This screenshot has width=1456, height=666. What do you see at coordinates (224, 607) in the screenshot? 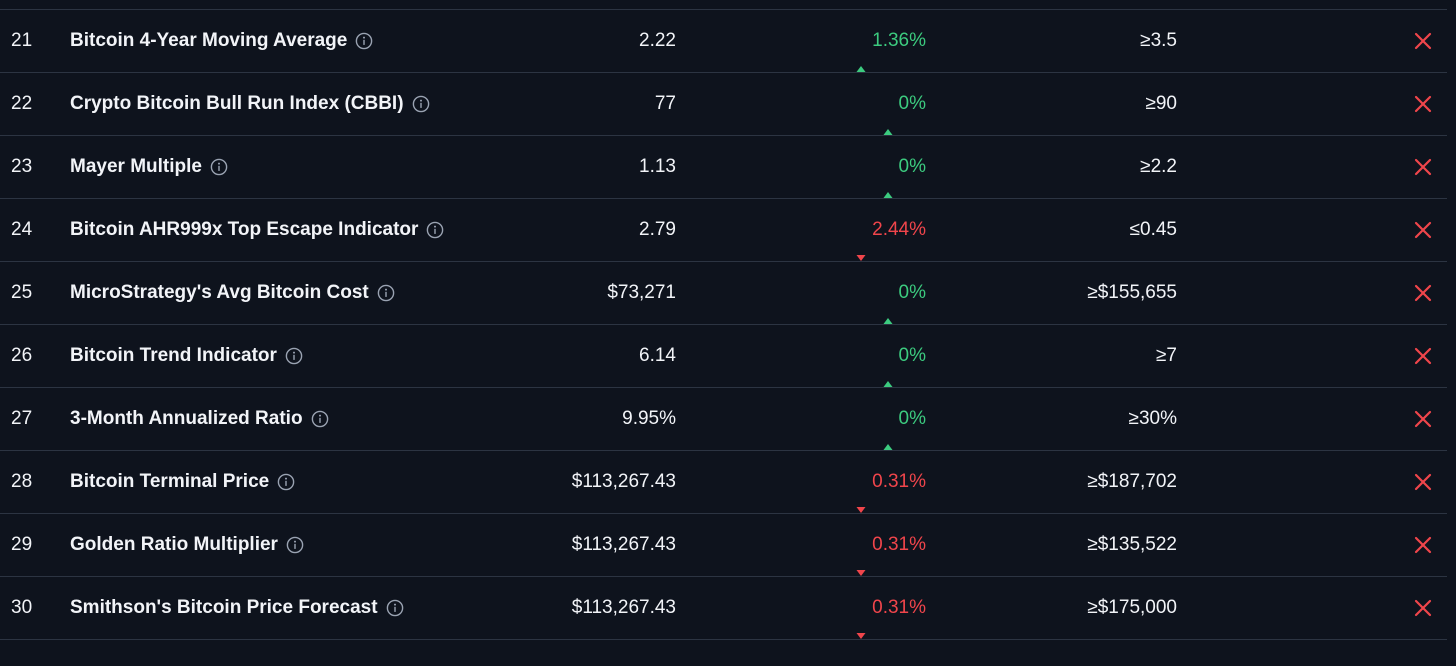
I see `indicator-name: Smithson's Bitcoin Price Forecast` at bounding box center [224, 607].